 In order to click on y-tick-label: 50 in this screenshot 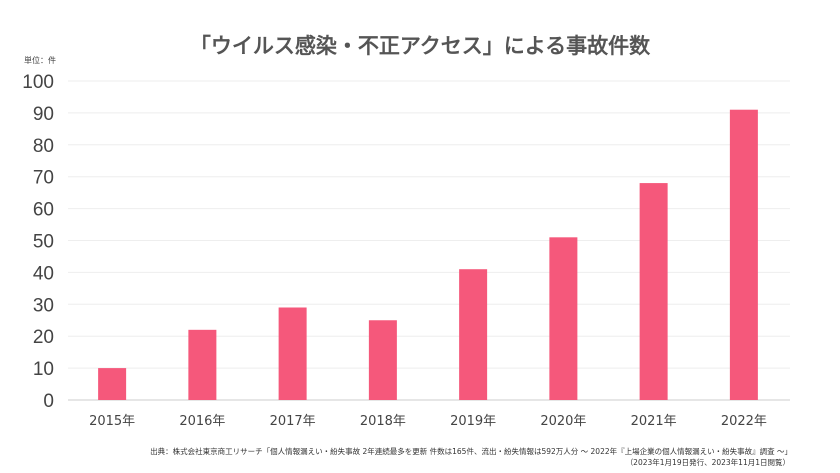, I will do `click(43, 242)`.